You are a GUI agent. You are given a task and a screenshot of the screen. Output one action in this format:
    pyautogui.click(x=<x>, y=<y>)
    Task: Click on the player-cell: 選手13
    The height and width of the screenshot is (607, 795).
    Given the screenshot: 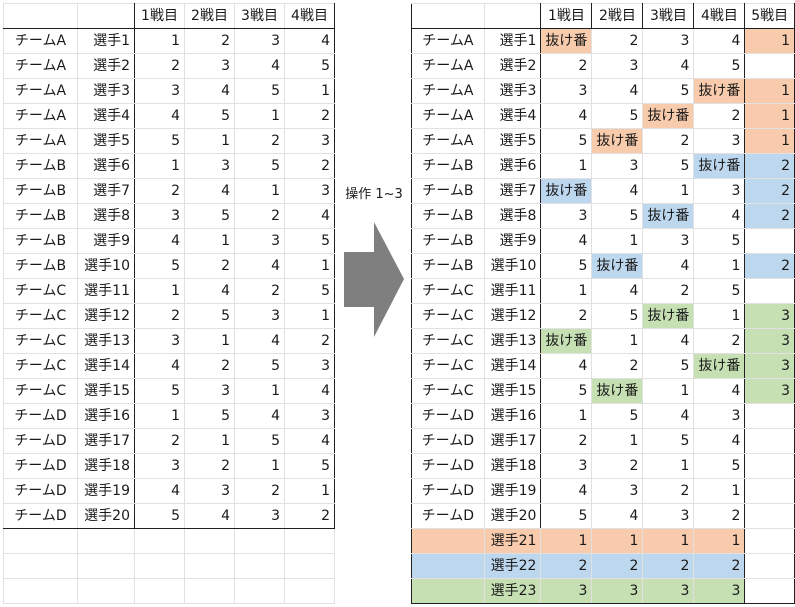 What is the action you would take?
    pyautogui.click(x=106, y=341)
    